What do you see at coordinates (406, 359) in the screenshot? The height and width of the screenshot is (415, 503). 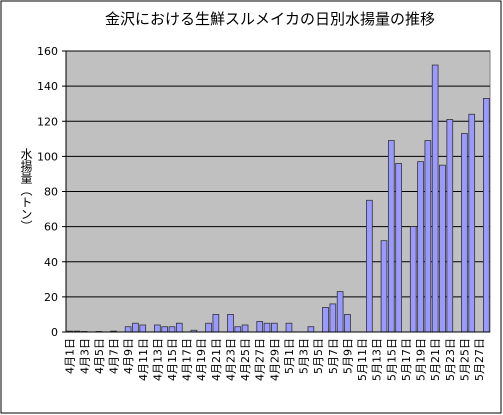 I see `x-tick-label: 5月17日` at bounding box center [406, 359].